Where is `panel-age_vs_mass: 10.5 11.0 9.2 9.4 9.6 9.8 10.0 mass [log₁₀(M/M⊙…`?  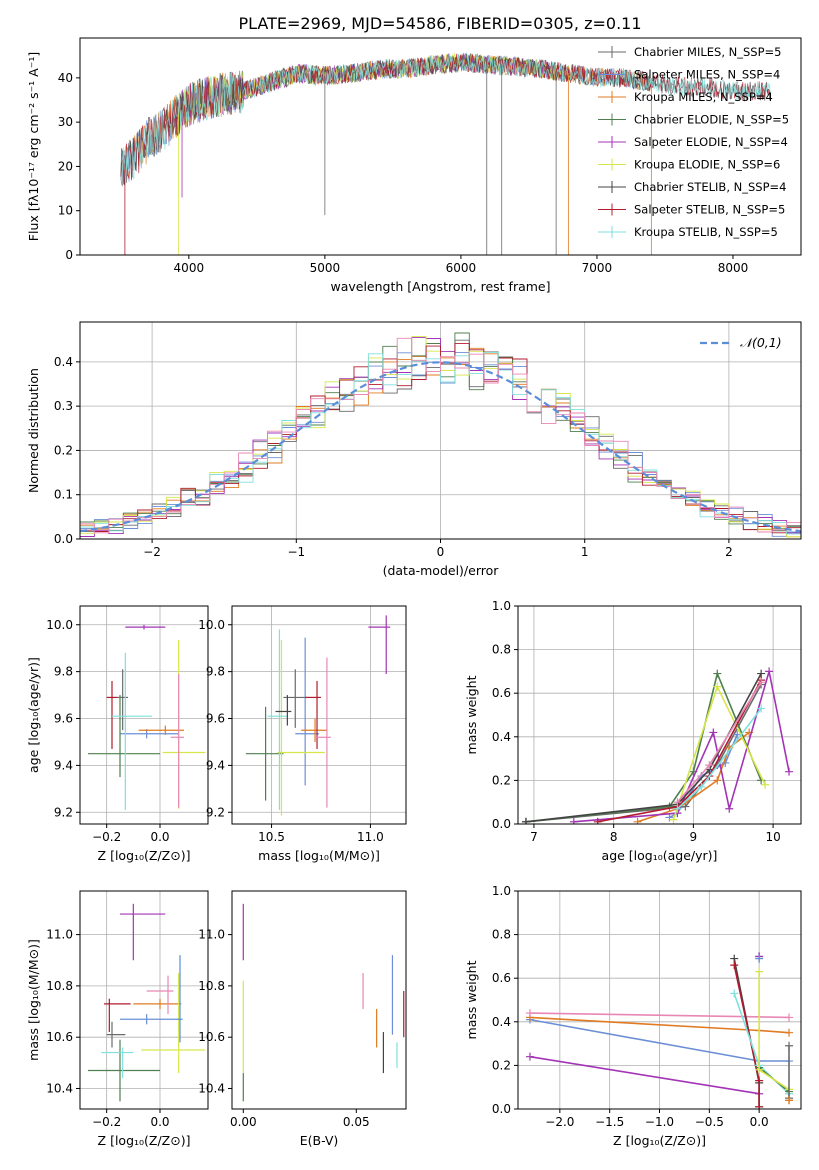
panel-age_vs_mass: 10.5 11.0 9.2 9.4 9.6 9.8 10.0 mass [log₁₀(M/M⊙… is located at coordinates (302, 734).